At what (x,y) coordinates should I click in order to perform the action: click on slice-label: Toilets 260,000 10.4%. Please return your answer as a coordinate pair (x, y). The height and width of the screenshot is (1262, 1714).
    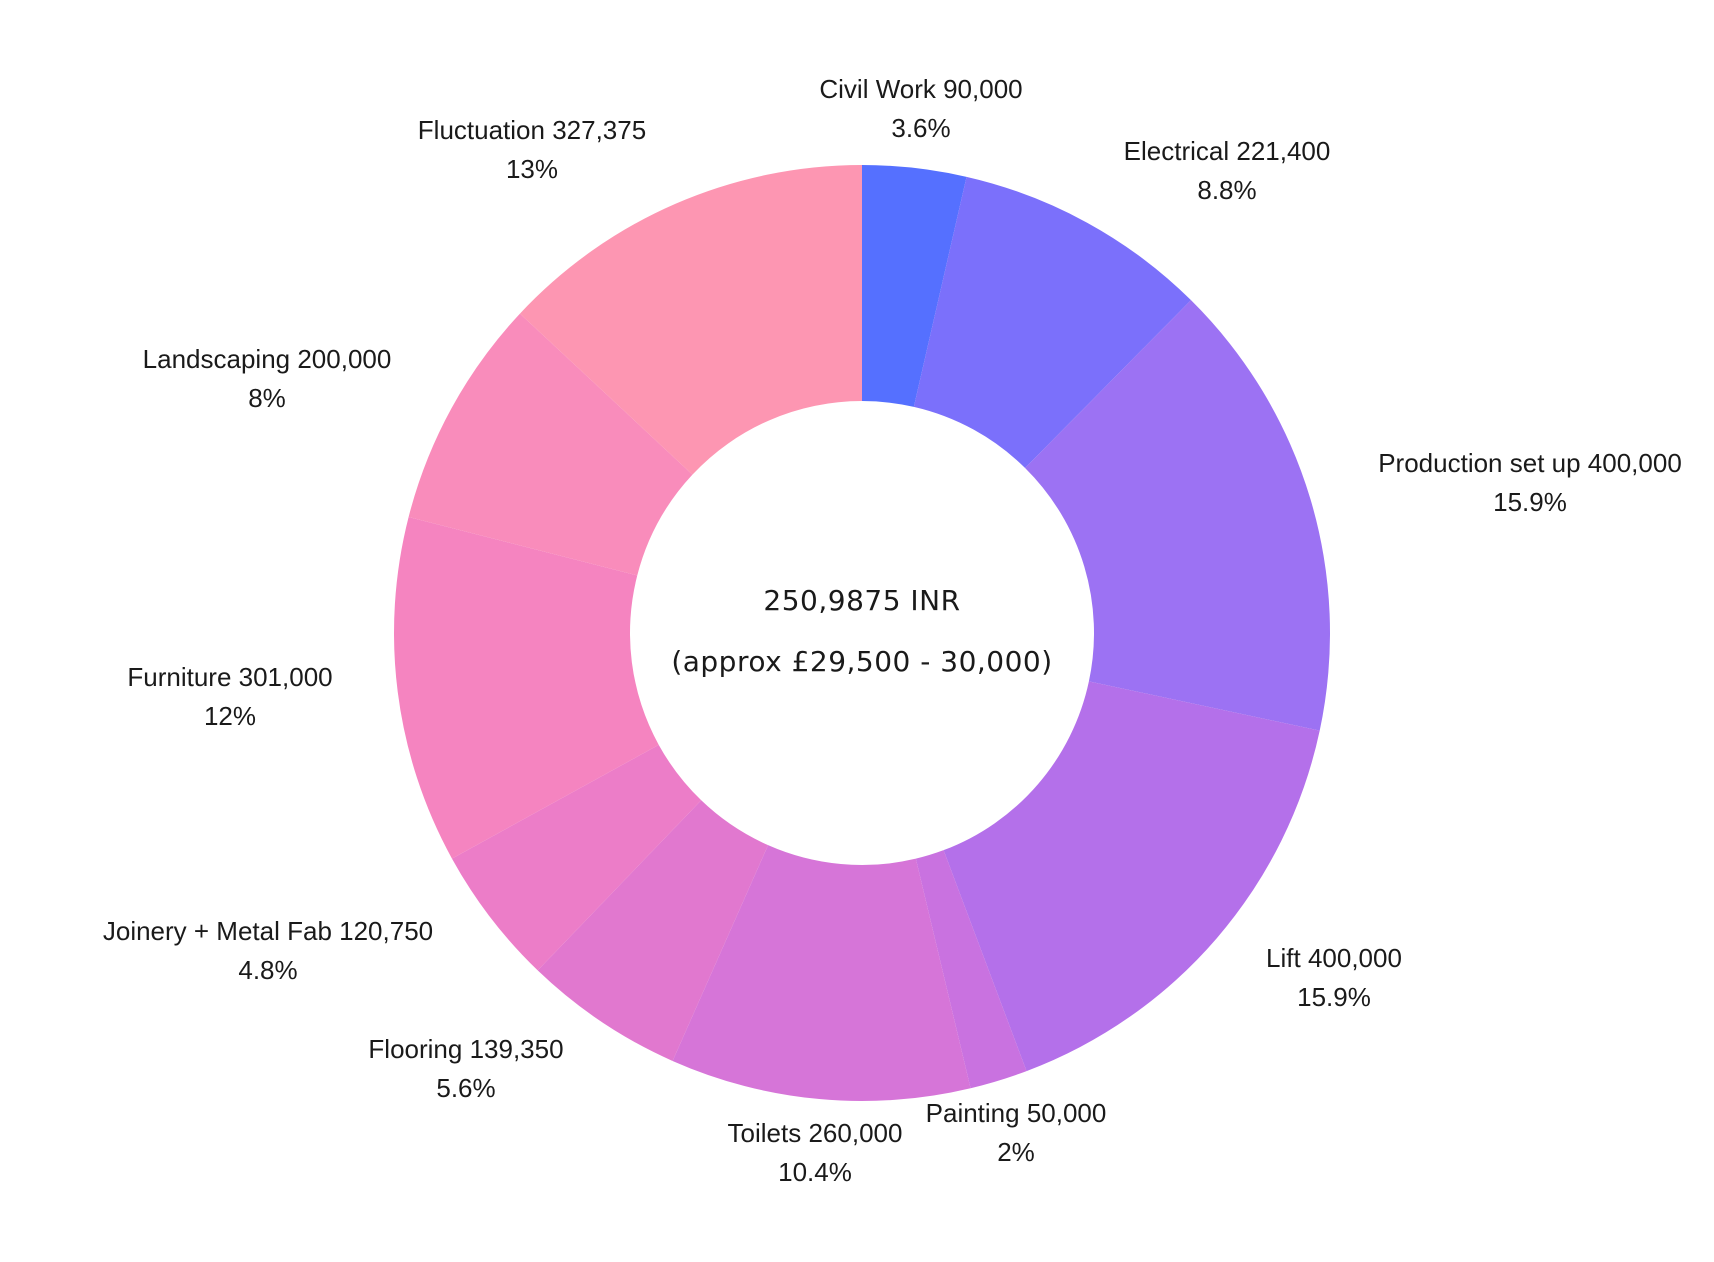
    Looking at the image, I should click on (815, 1152).